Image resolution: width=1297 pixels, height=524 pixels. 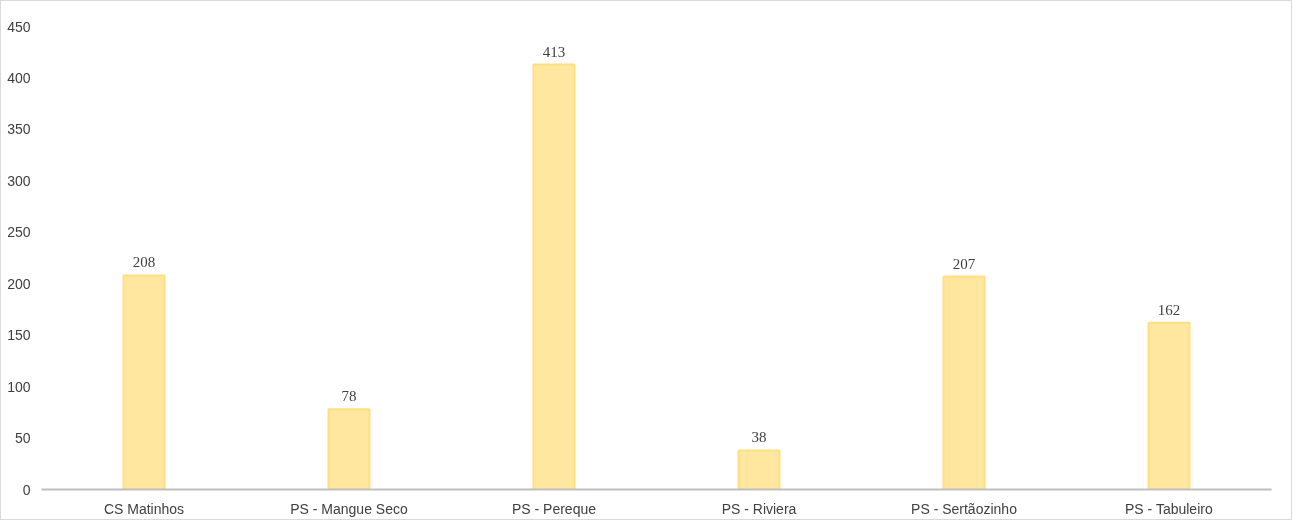 I want to click on y-tick-label: 300, so click(x=19, y=180).